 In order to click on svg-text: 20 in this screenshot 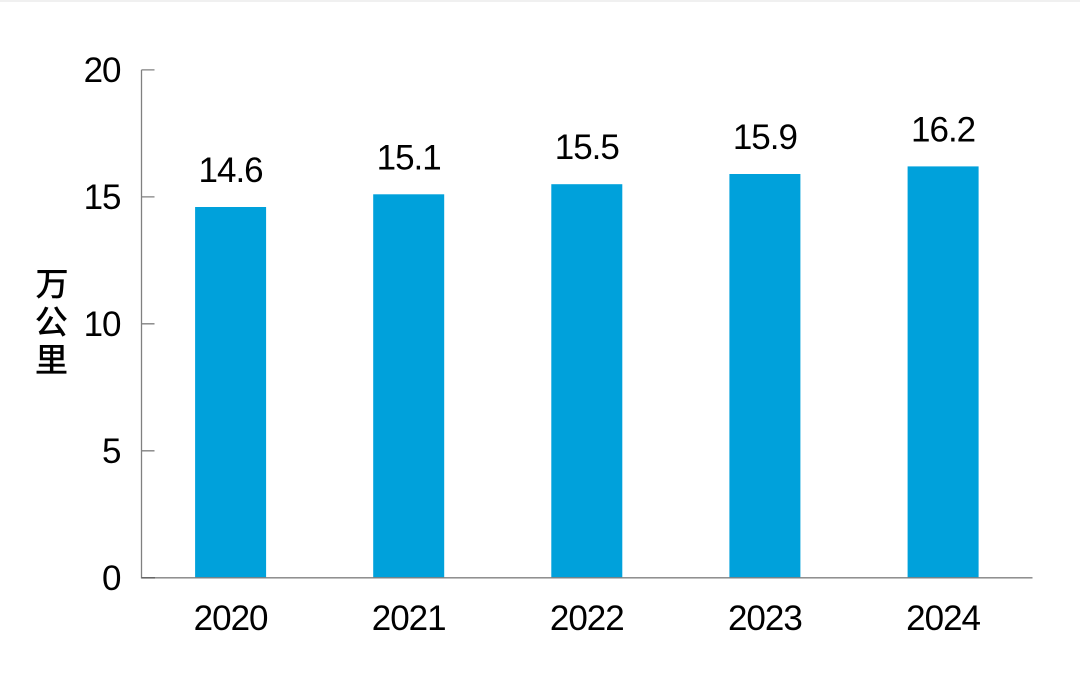, I will do `click(102, 70)`.